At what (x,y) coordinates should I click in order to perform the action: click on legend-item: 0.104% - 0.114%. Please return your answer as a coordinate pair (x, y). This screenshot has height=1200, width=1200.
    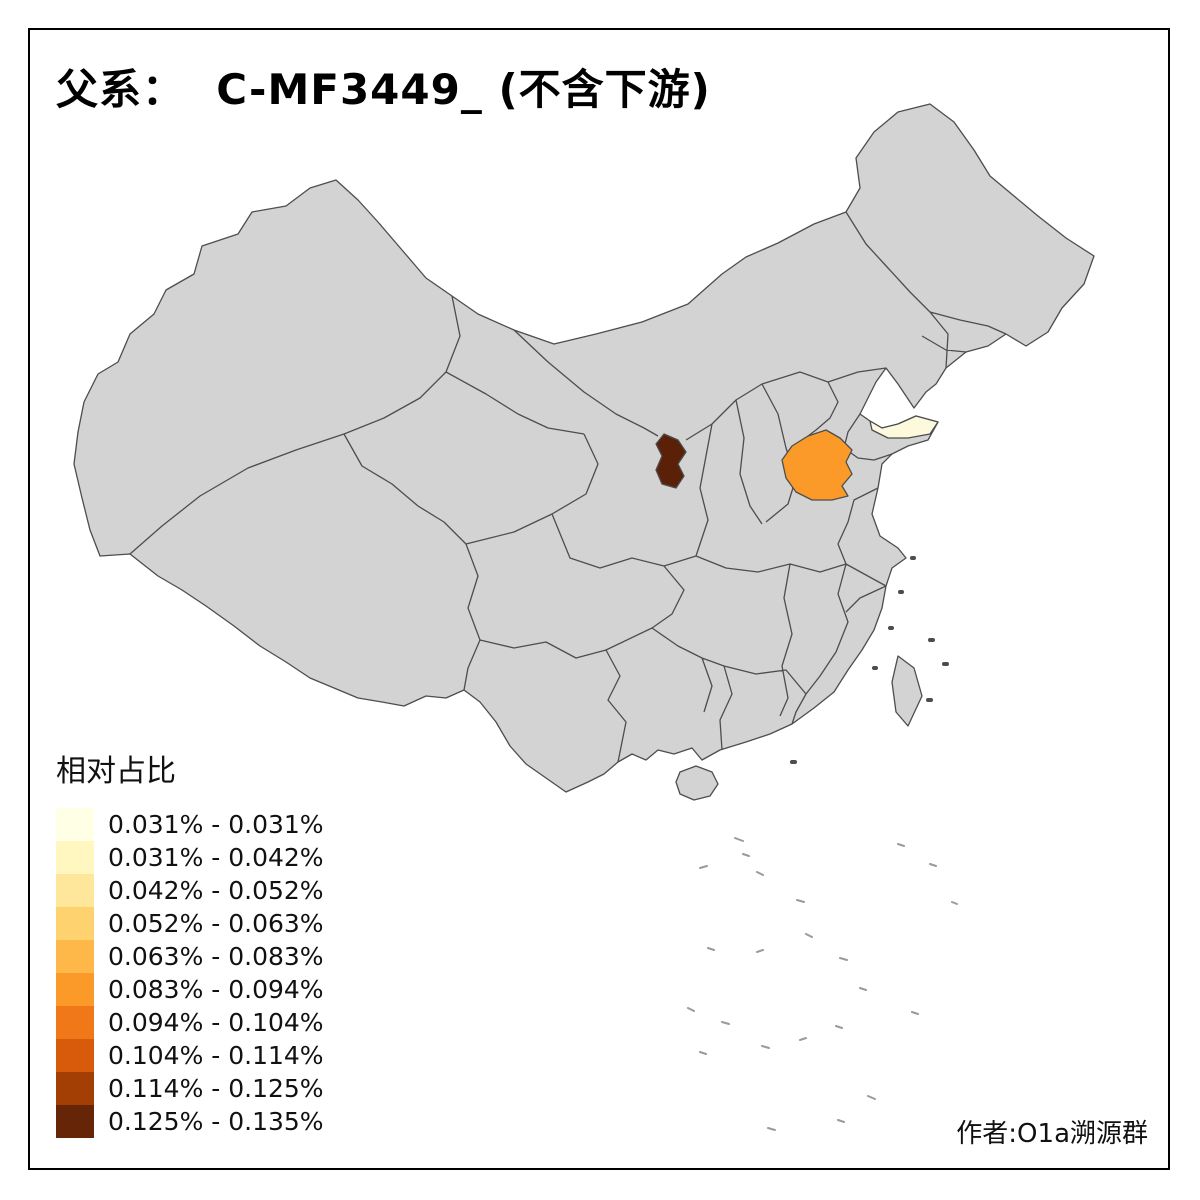
    Looking at the image, I should click on (190, 1055).